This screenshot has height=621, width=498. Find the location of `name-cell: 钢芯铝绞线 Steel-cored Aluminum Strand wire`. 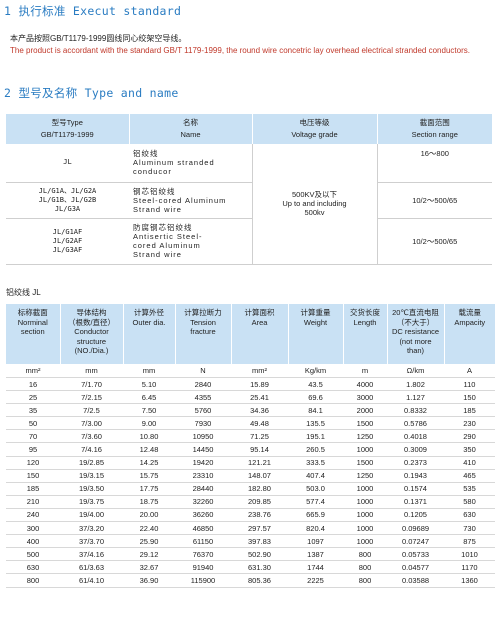

name-cell: 钢芯铝绞线 Steel-cored Aluminum Strand wire is located at coordinates (190, 200).